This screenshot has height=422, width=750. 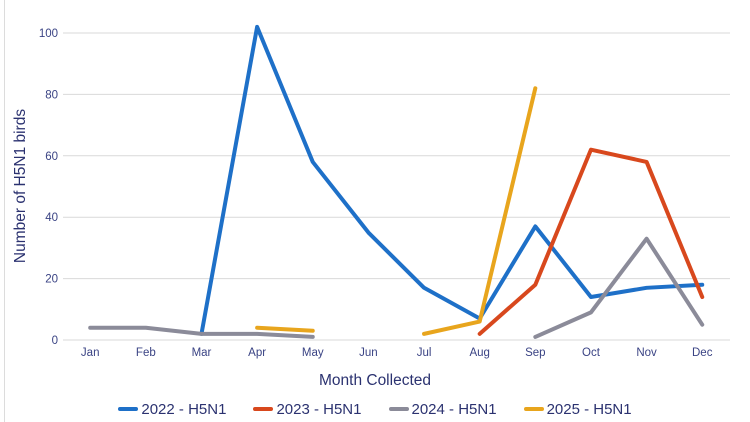 What do you see at coordinates (184, 409) in the screenshot?
I see `legend-label: 2022 - H5N1` at bounding box center [184, 409].